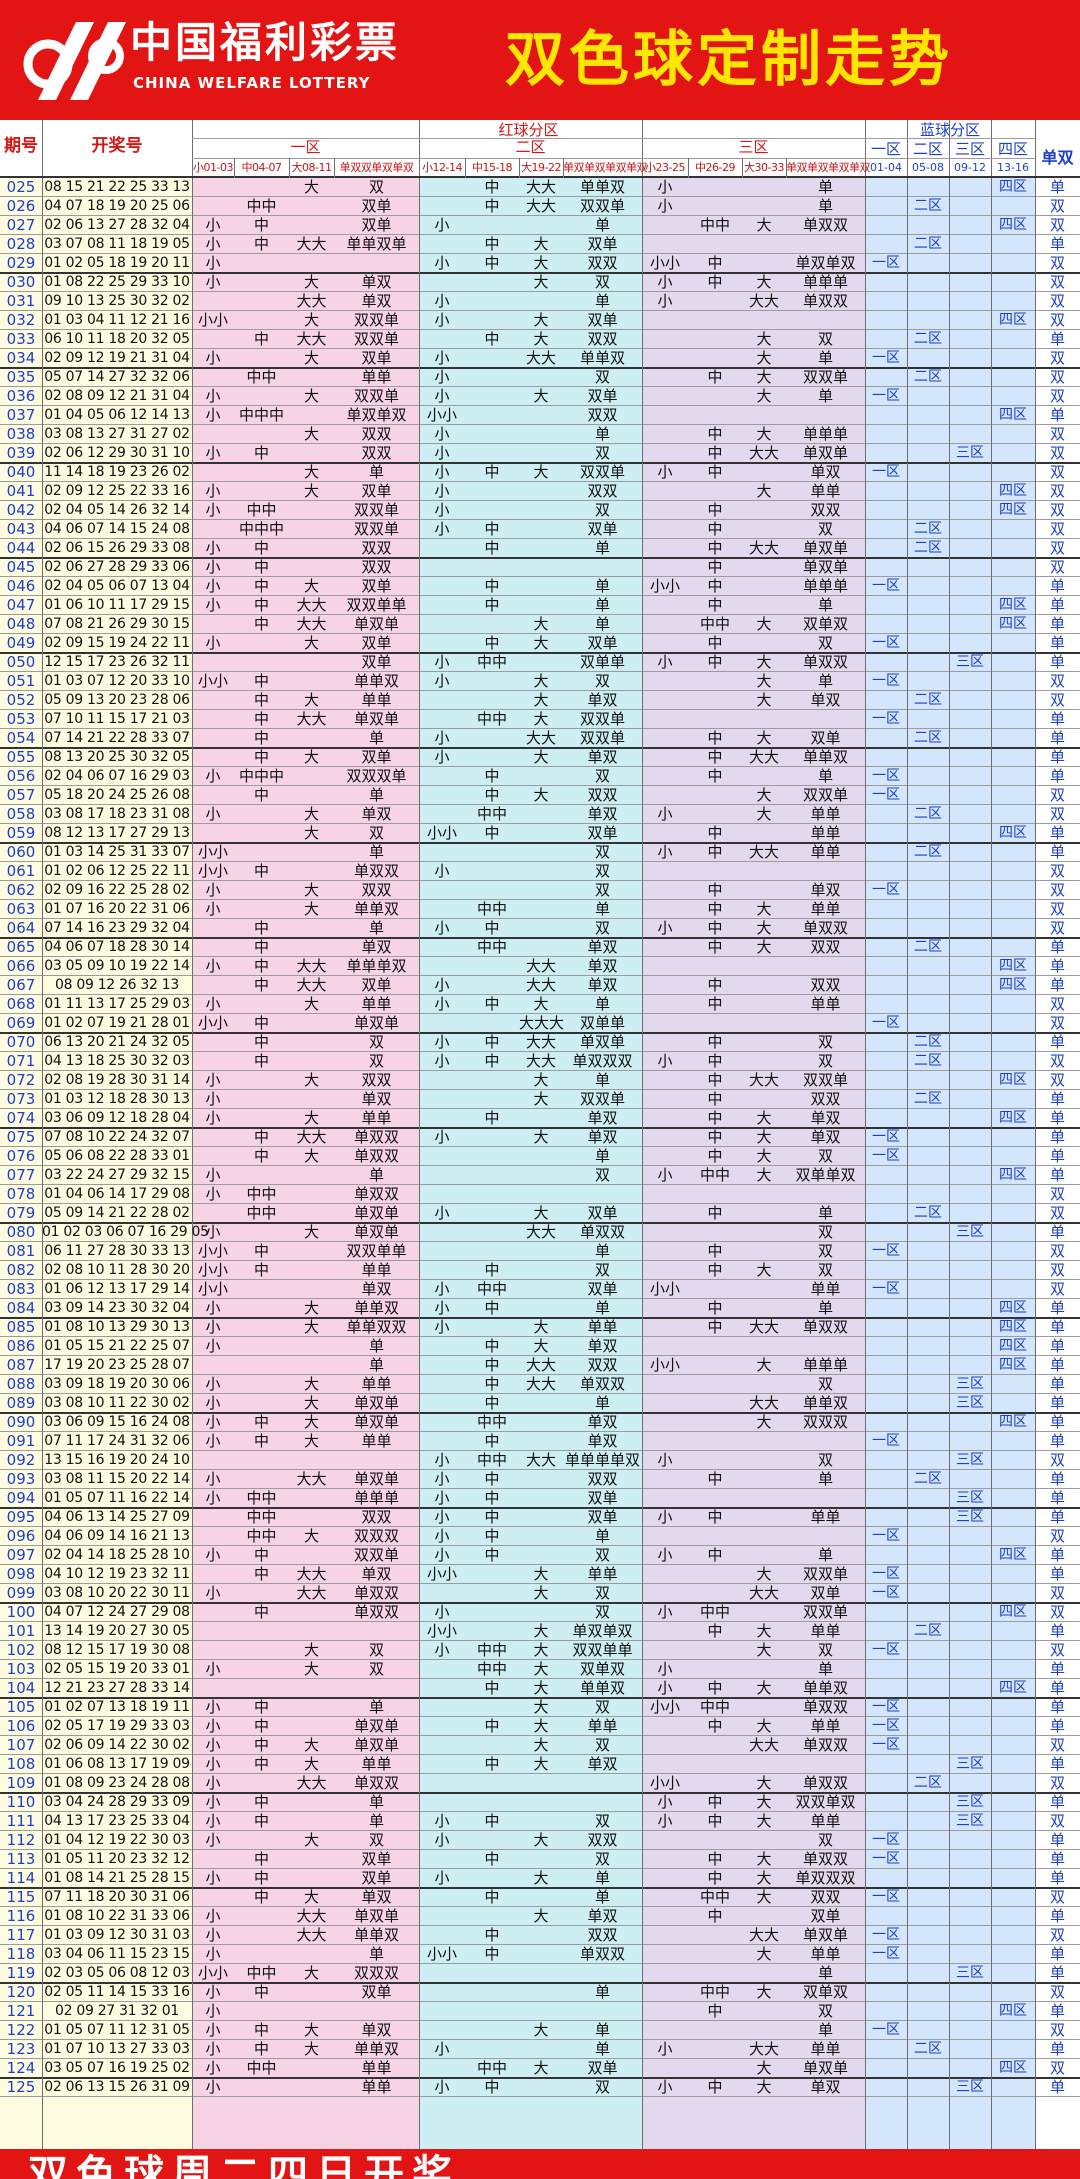  I want to click on draw-numbers-cell: 11 14 18 19 23 26 02, so click(117, 472).